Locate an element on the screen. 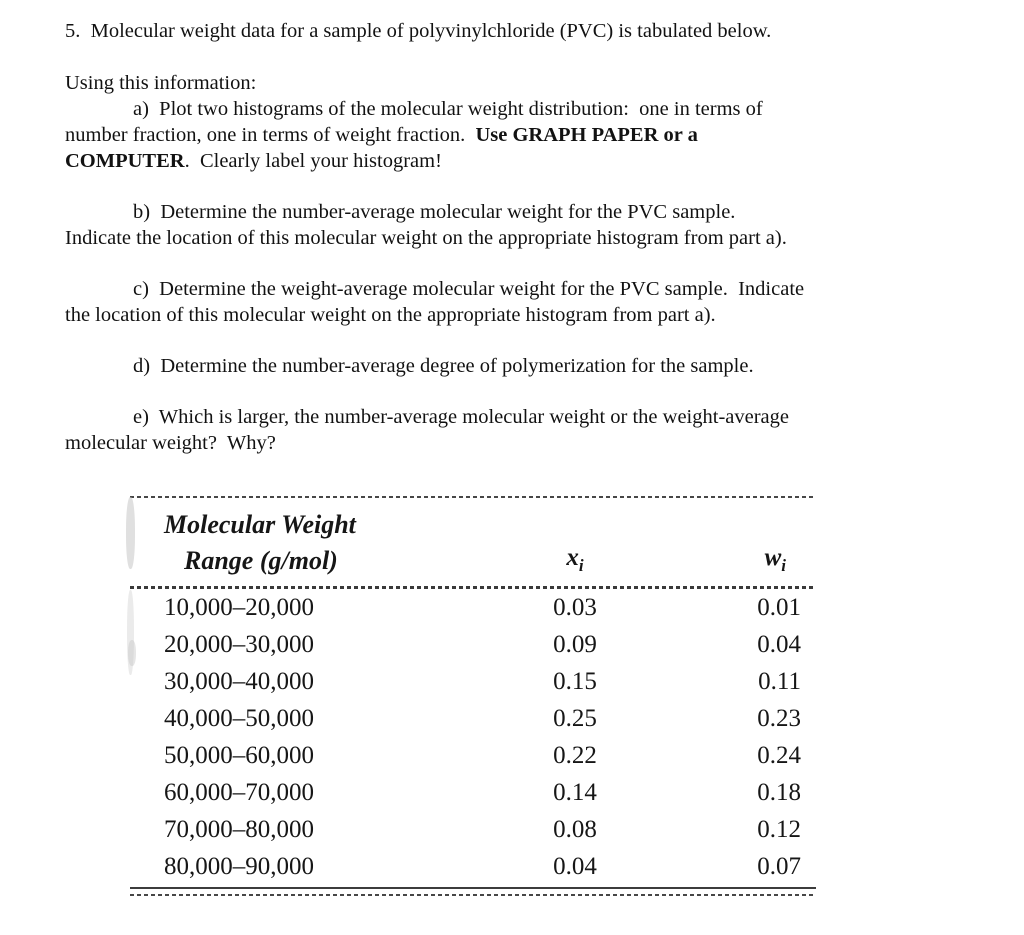 The height and width of the screenshot is (935, 1024). mw-range-cell: 80,000–90,000 is located at coordinates (239, 866).